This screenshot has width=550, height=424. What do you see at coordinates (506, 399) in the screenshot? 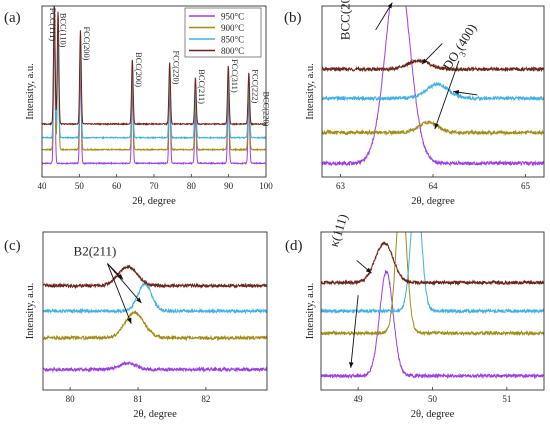
I see `x-tick-label: 51` at bounding box center [506, 399].